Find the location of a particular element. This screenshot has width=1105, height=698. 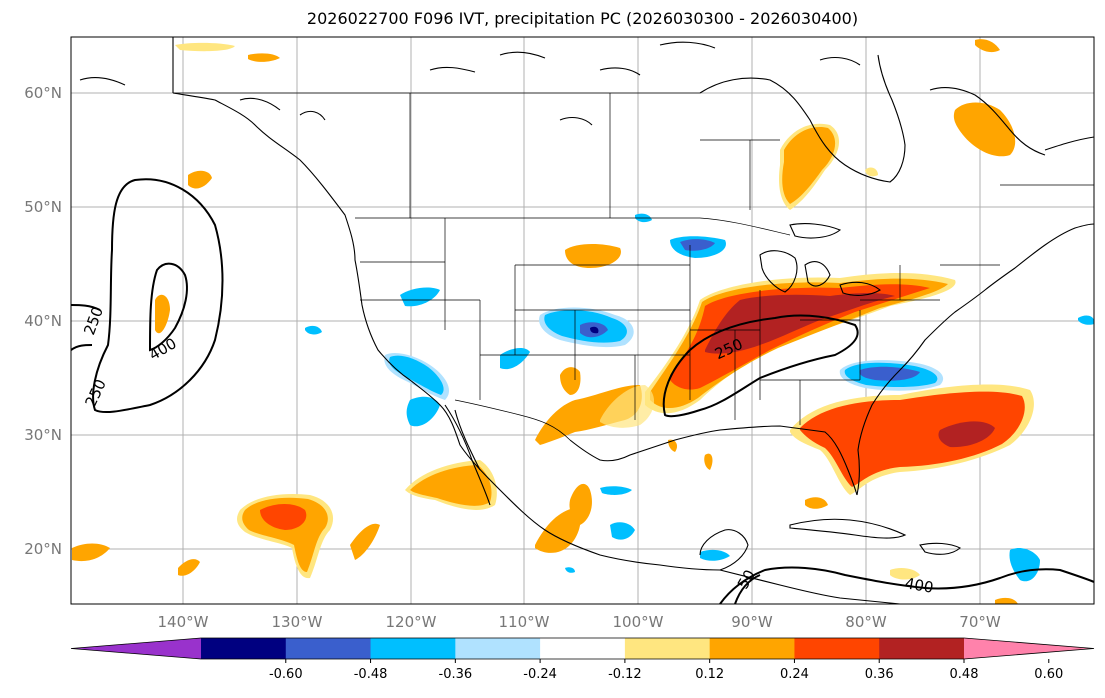

colorbar-tick-label: 0.24 is located at coordinates (794, 674).